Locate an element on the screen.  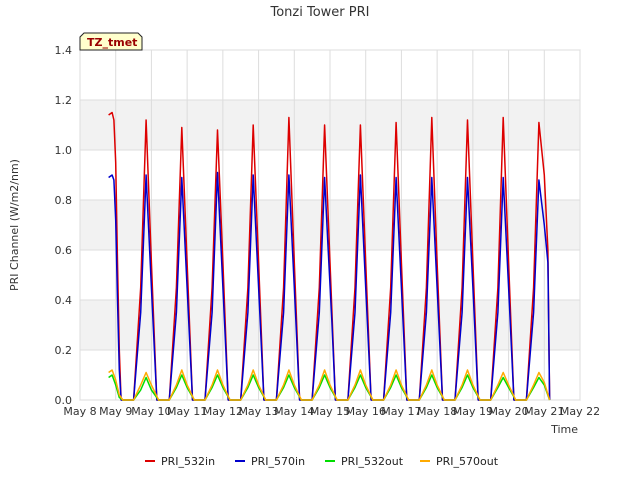
x-tick-label: May 13 is located at coordinates (258, 411).